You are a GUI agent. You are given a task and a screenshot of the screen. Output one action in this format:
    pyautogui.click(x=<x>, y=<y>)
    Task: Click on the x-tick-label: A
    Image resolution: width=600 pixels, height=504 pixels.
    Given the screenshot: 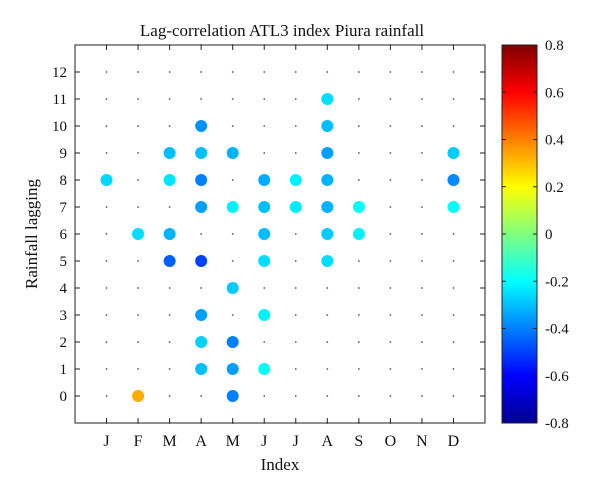 What is the action you would take?
    pyautogui.click(x=328, y=441)
    